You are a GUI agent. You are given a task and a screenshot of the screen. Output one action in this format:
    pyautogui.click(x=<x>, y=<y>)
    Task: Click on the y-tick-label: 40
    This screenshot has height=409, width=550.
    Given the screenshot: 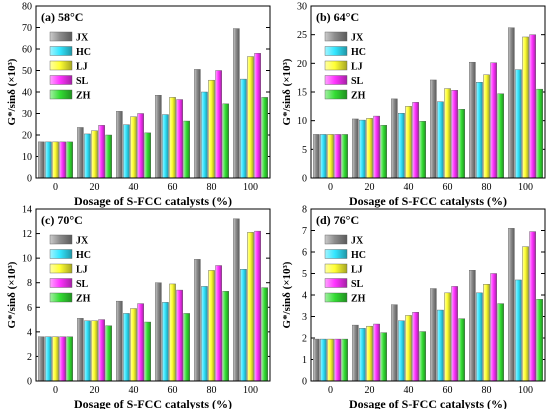 What is the action you would take?
    pyautogui.click(x=27, y=93)
    